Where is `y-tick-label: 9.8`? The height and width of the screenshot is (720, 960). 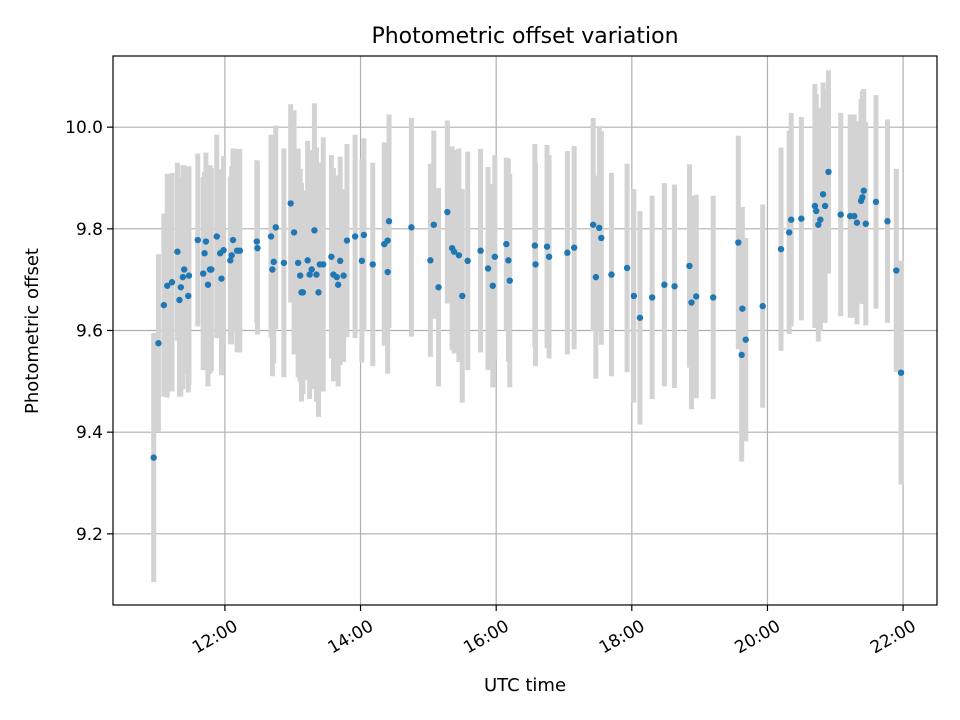 y-tick-label: 9.8 is located at coordinates (89, 230).